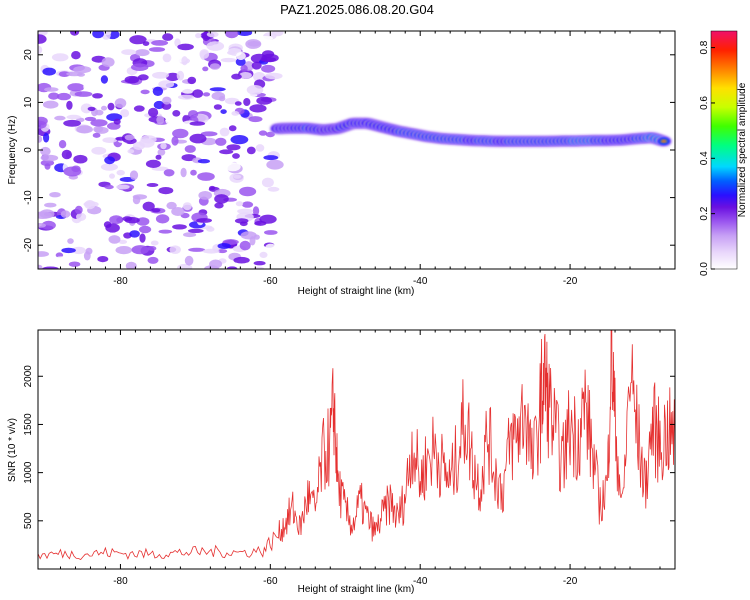  Describe the element at coordinates (120, 581) in the screenshot. I see `x-tick-label: -80` at that location.